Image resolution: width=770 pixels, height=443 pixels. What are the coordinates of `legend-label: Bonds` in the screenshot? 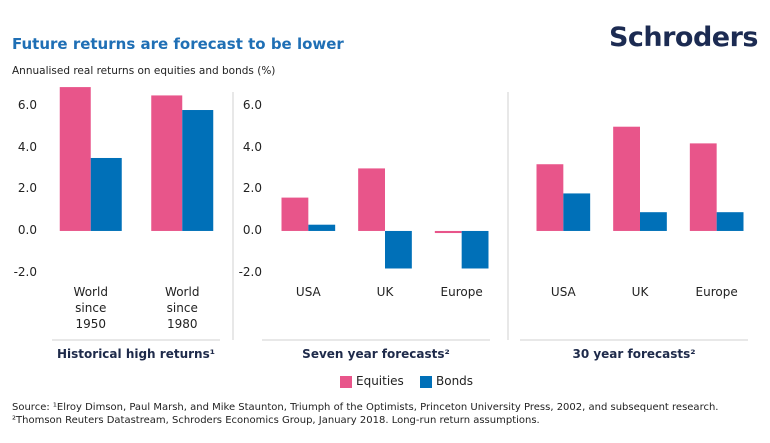 It's located at (455, 381).